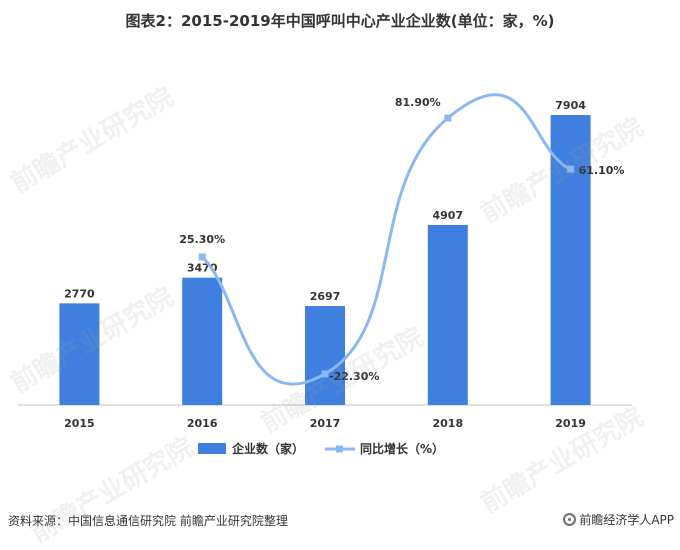 The image size is (680, 550). What do you see at coordinates (325, 374) in the screenshot?
I see `line-point-2017` at bounding box center [325, 374].